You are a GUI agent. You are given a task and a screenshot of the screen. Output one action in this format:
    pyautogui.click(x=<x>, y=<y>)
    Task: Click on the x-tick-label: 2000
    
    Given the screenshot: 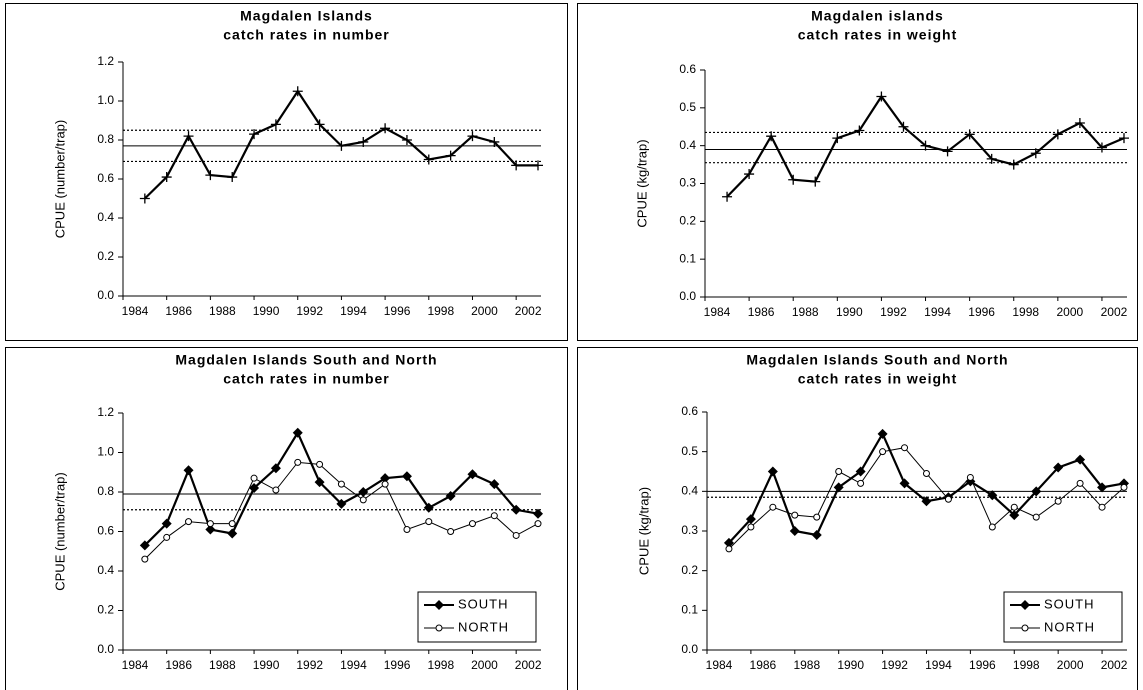 What is the action you would take?
    pyautogui.click(x=484, y=665)
    